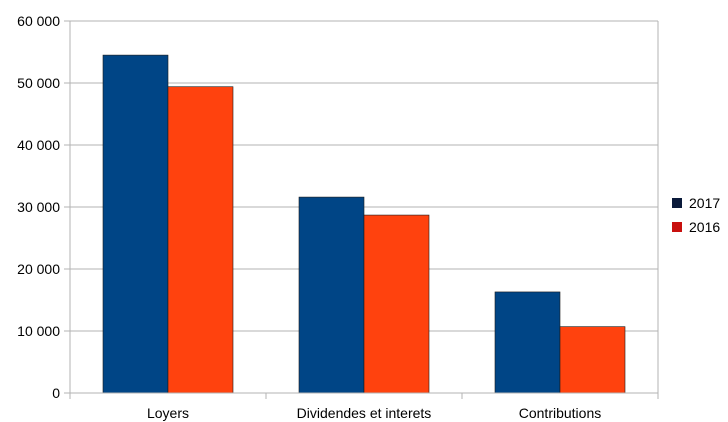 This screenshot has height=422, width=728. I want to click on y-tick-label: 0, so click(56, 393).